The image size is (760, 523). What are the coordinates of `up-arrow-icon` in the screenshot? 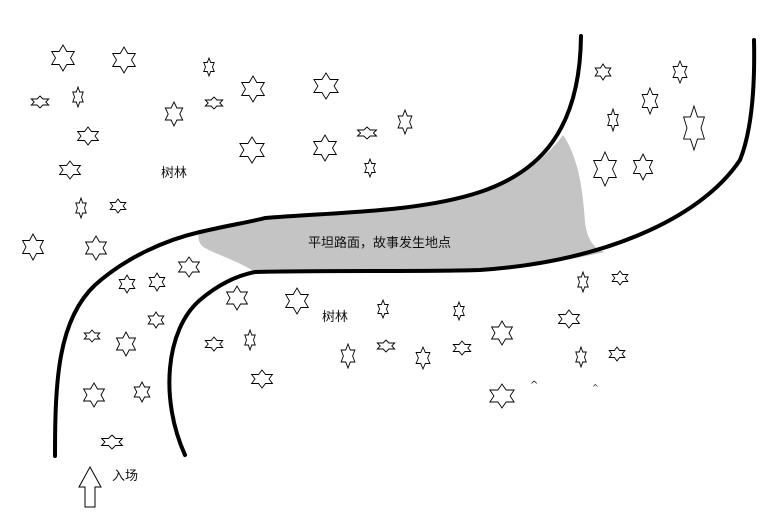 It's located at (90, 486).